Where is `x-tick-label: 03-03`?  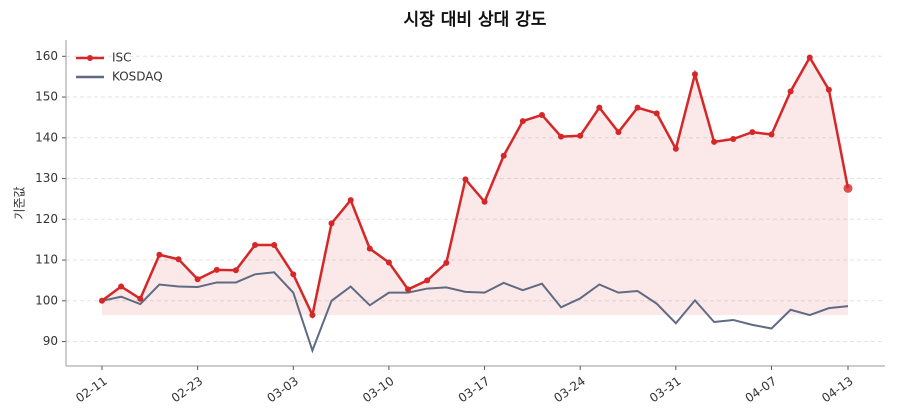
x-tick-label: 03-03 is located at coordinates (282, 389).